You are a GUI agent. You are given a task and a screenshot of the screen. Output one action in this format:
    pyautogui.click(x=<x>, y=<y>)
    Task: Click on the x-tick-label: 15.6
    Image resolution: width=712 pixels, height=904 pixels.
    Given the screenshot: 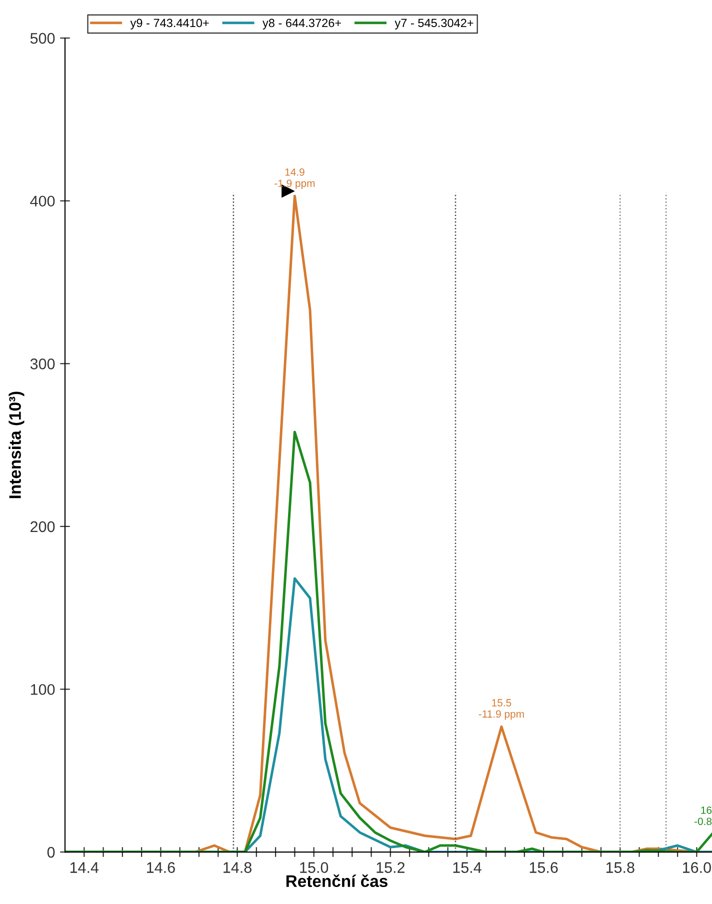 What is the action you would take?
    pyautogui.click(x=544, y=867)
    